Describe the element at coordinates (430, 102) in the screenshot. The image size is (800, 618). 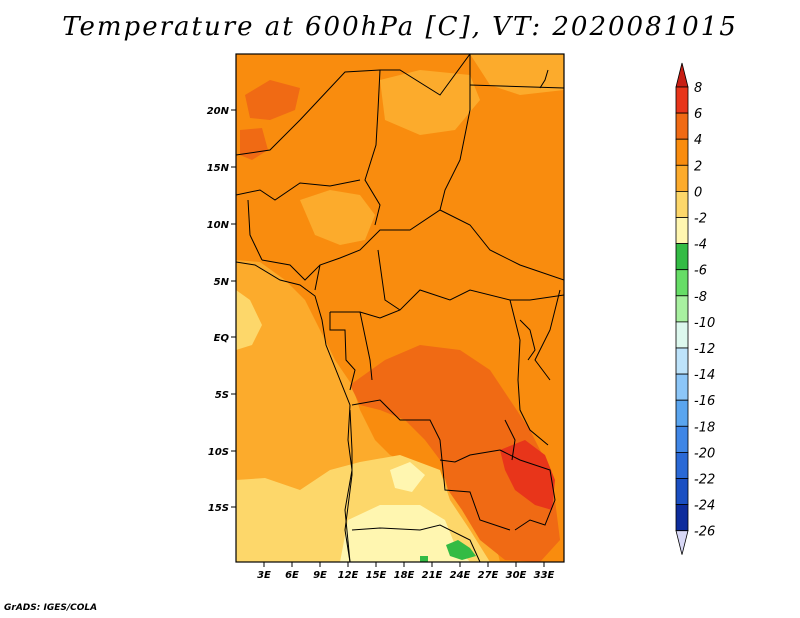
I see `field-0-2-north` at that location.